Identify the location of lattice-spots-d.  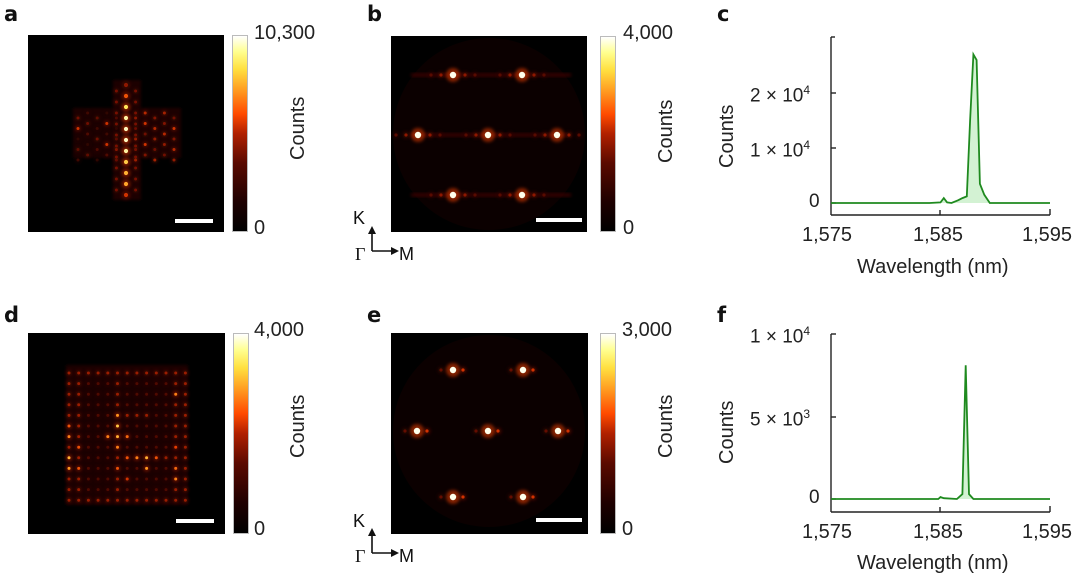
(127, 435).